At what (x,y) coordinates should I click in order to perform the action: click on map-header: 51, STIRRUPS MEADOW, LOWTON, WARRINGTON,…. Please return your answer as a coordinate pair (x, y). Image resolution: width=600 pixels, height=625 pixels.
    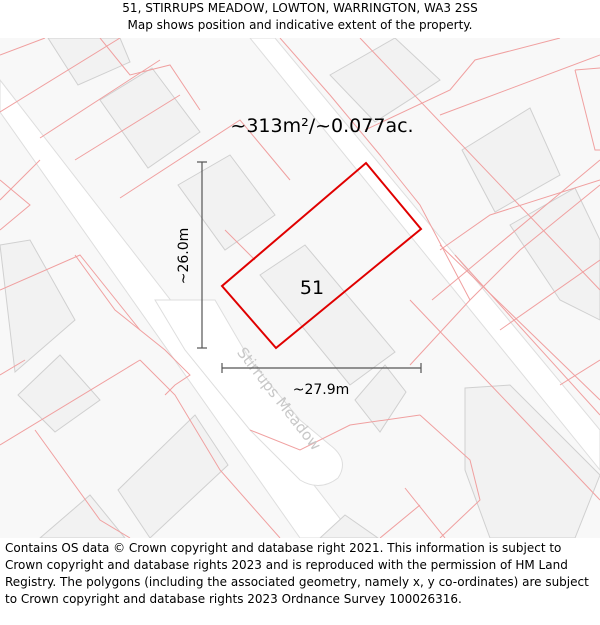
    Looking at the image, I should click on (300, 19).